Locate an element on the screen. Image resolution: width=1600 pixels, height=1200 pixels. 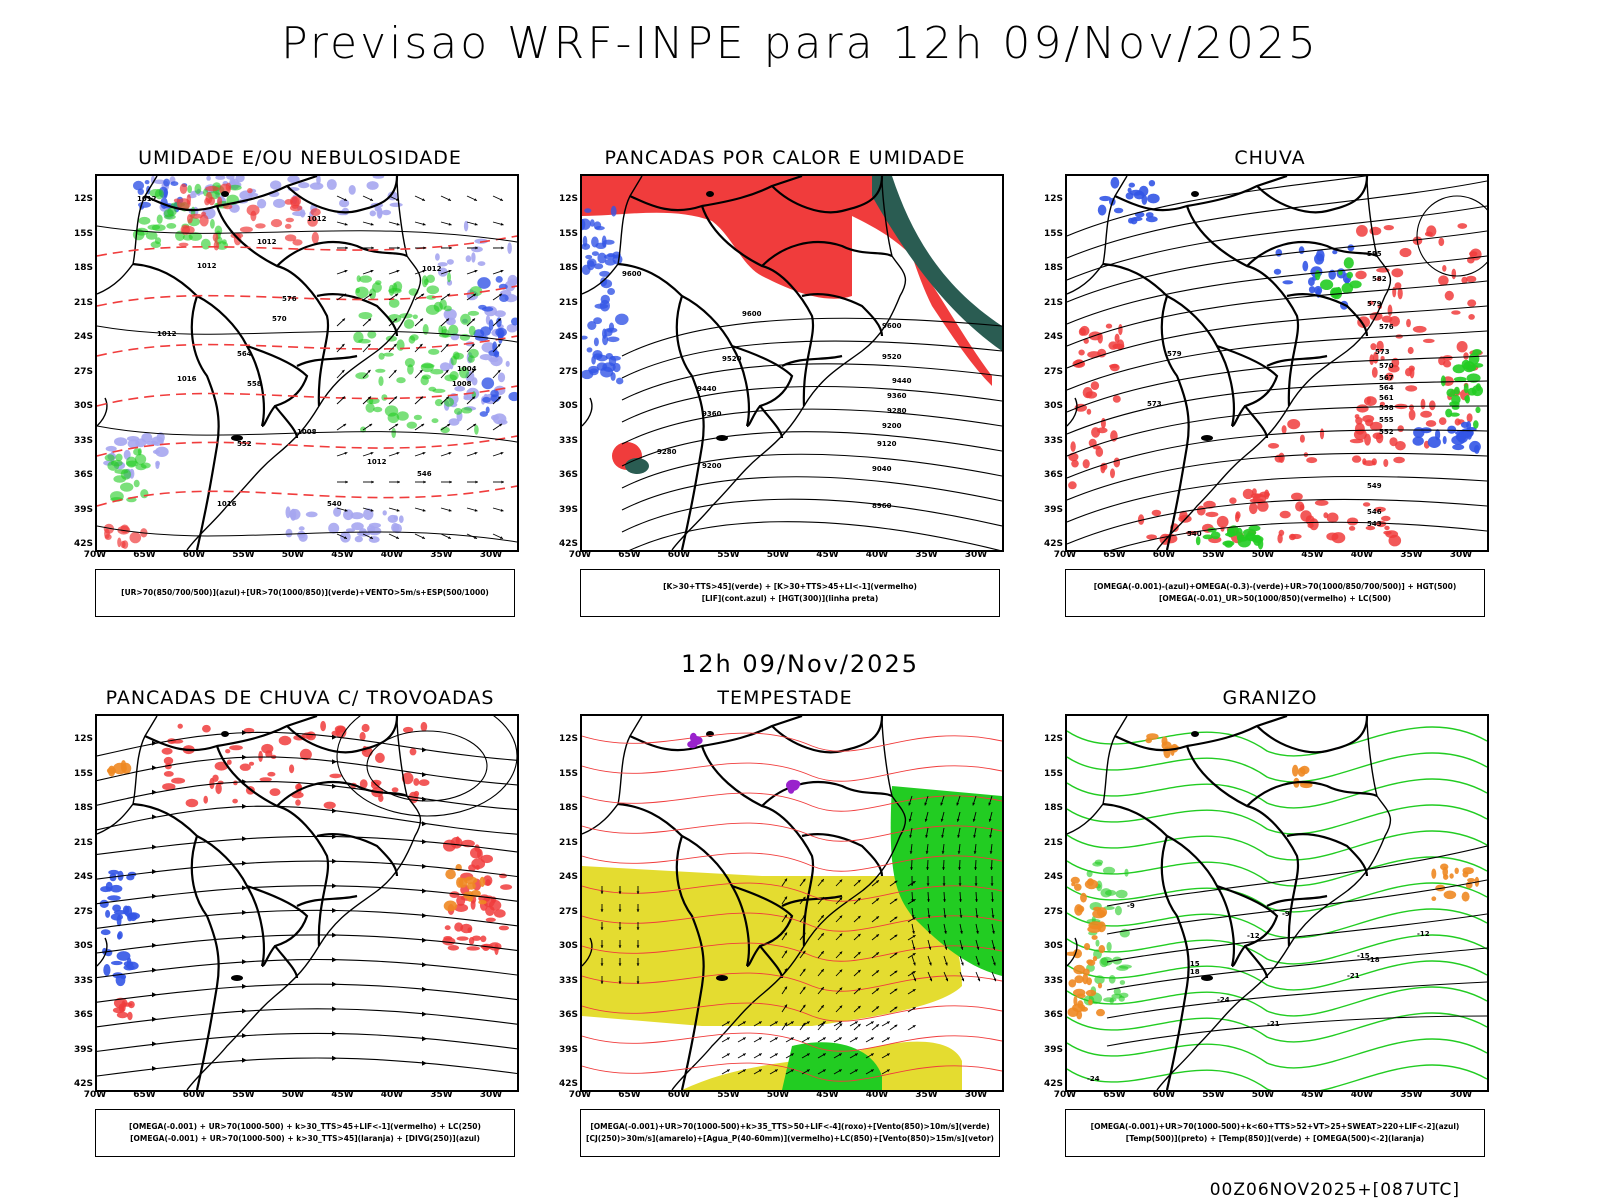
contour-label: 540 is located at coordinates (334, 504).